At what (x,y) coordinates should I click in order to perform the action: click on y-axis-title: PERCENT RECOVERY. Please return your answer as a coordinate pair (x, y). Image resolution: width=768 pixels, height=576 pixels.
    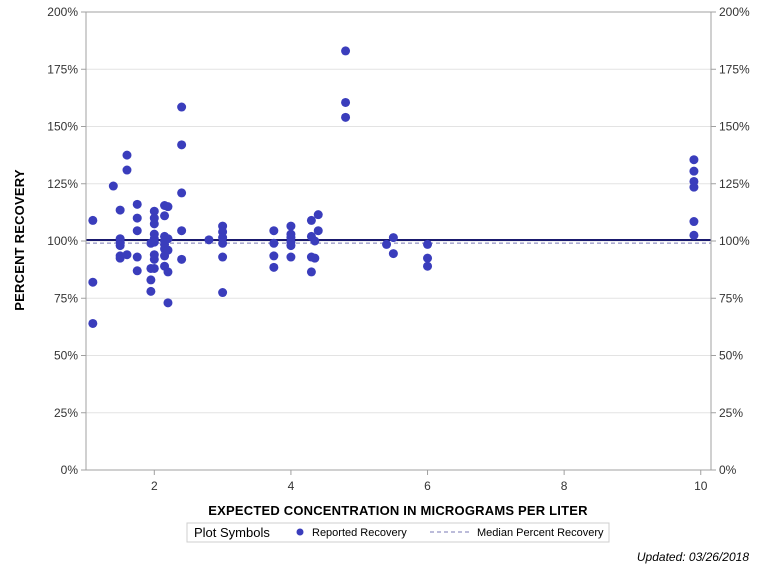
    Looking at the image, I should click on (19, 240).